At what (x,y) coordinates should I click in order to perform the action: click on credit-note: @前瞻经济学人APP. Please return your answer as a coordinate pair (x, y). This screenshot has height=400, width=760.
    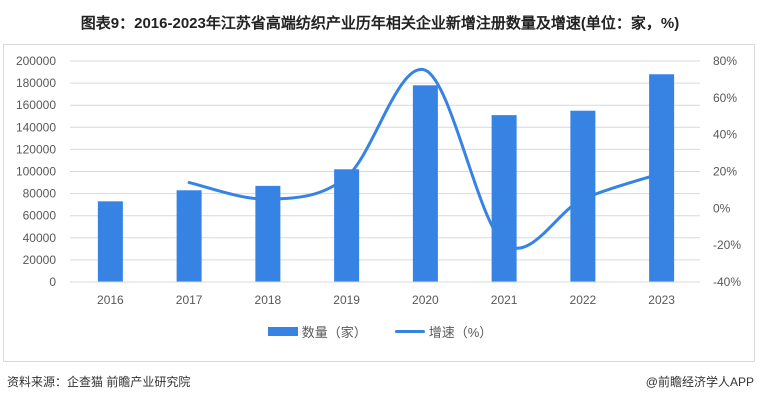
    Looking at the image, I should click on (699, 382).